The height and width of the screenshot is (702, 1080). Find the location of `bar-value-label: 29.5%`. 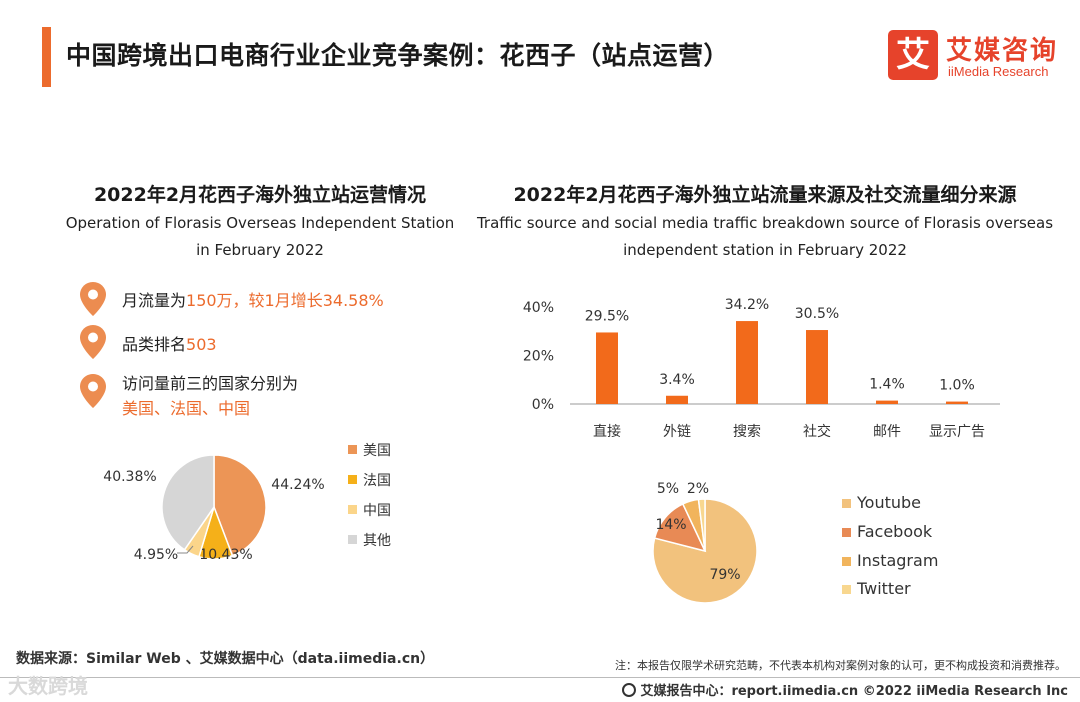

bar-value-label: 29.5% is located at coordinates (607, 316).